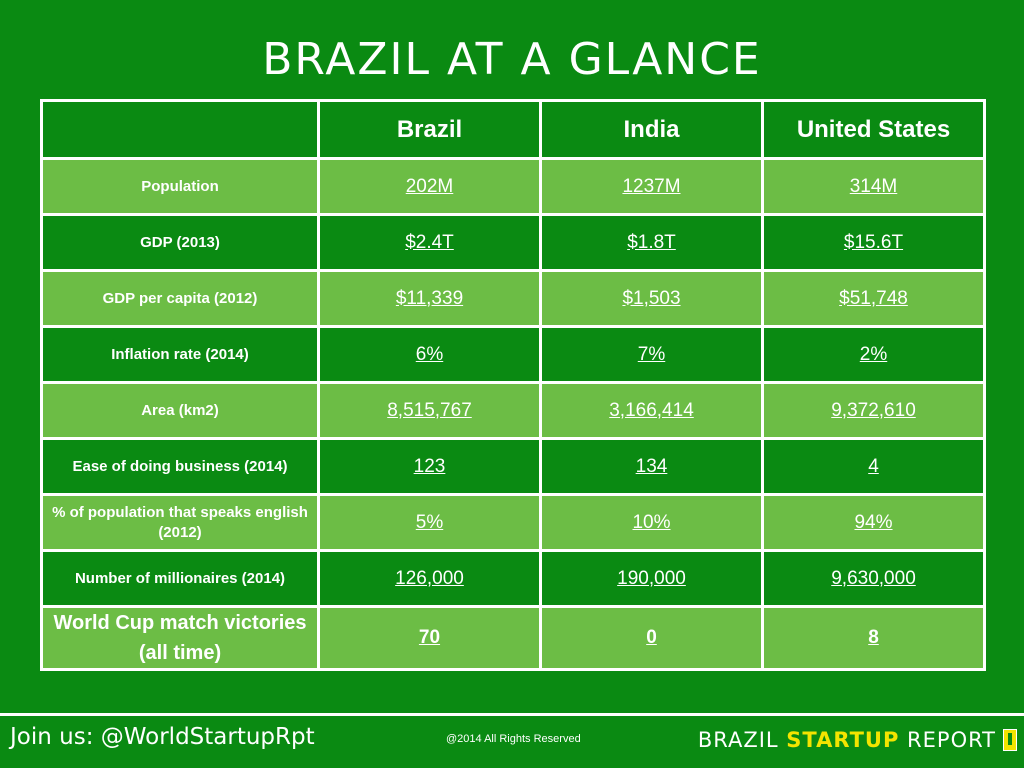 The image size is (1024, 768). Describe the element at coordinates (873, 186) in the screenshot. I see `value-link: 314M` at that location.